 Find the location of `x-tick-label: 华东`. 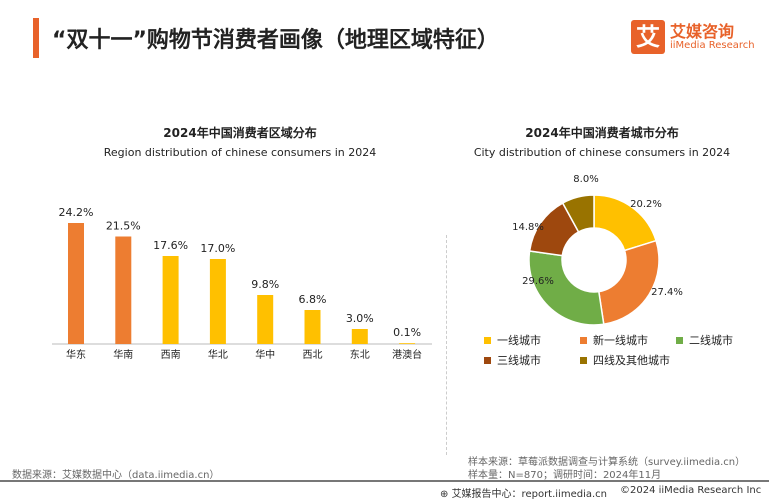

x-tick-label: 华东 is located at coordinates (76, 354).